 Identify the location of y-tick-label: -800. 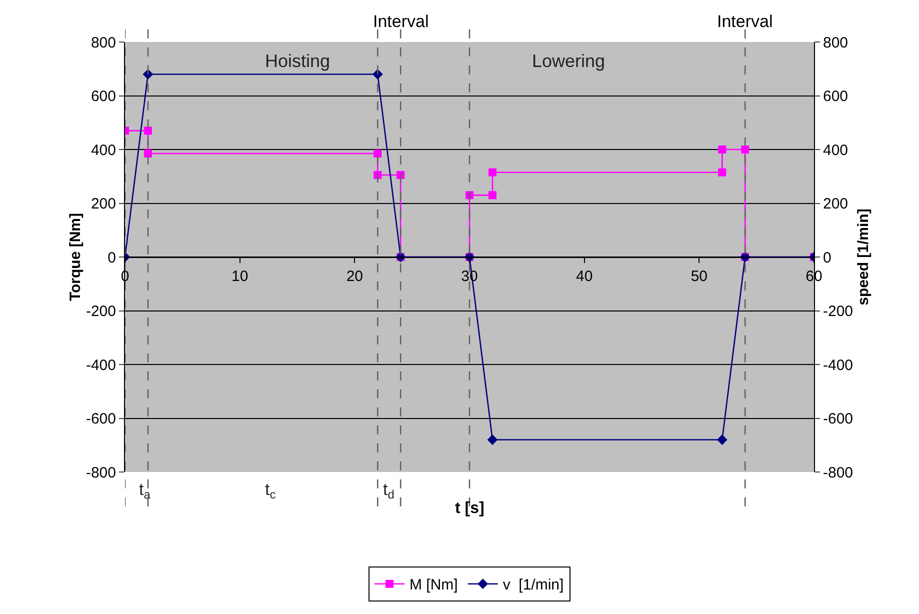
(101, 473).